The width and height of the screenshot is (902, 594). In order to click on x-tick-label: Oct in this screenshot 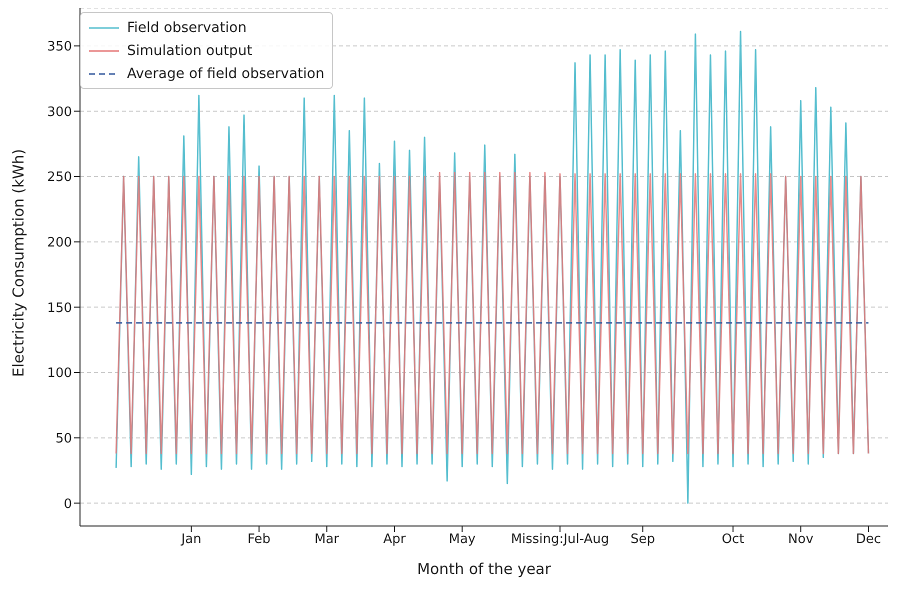, I will do `click(733, 540)`.